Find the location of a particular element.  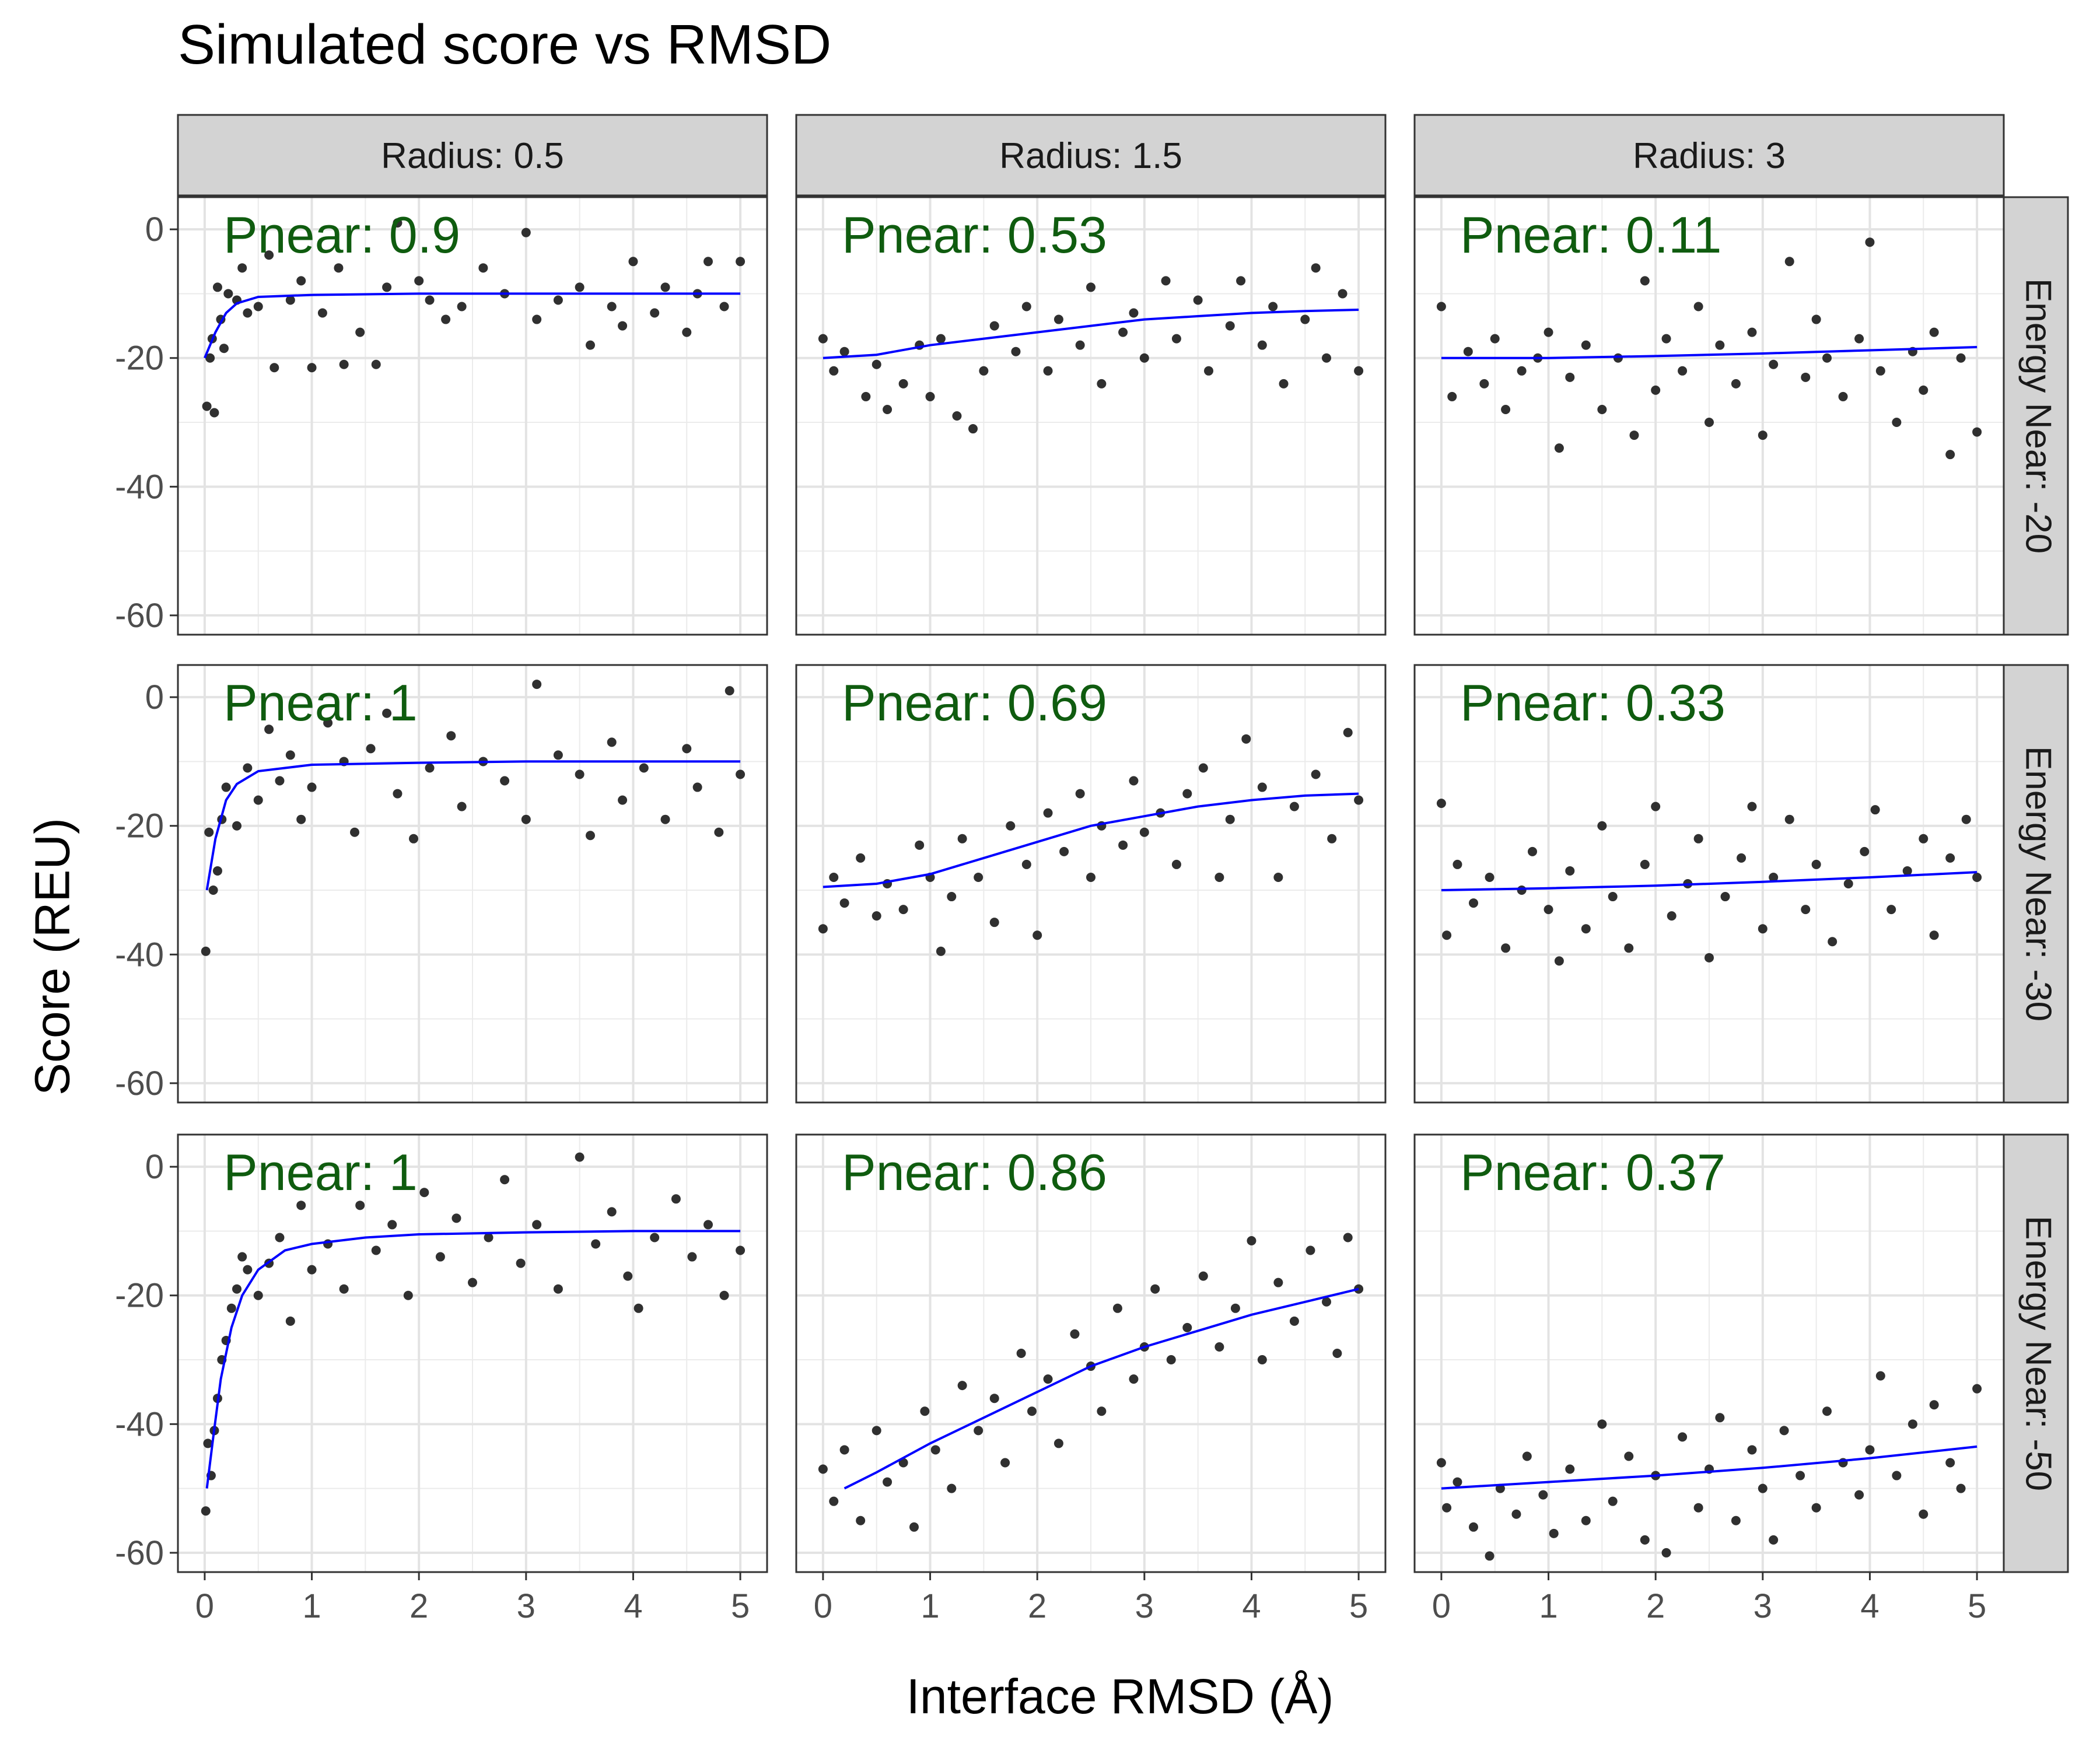

panel-border is located at coordinates (1709, 884).